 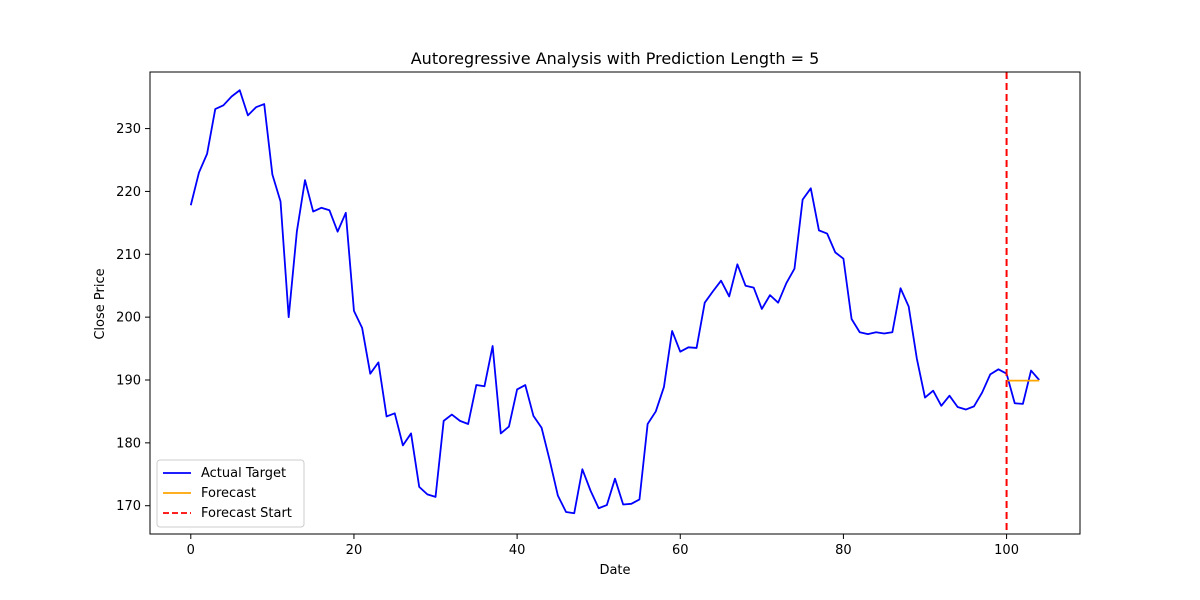 I want to click on legend-label-forecast: Forecast, so click(x=228, y=493).